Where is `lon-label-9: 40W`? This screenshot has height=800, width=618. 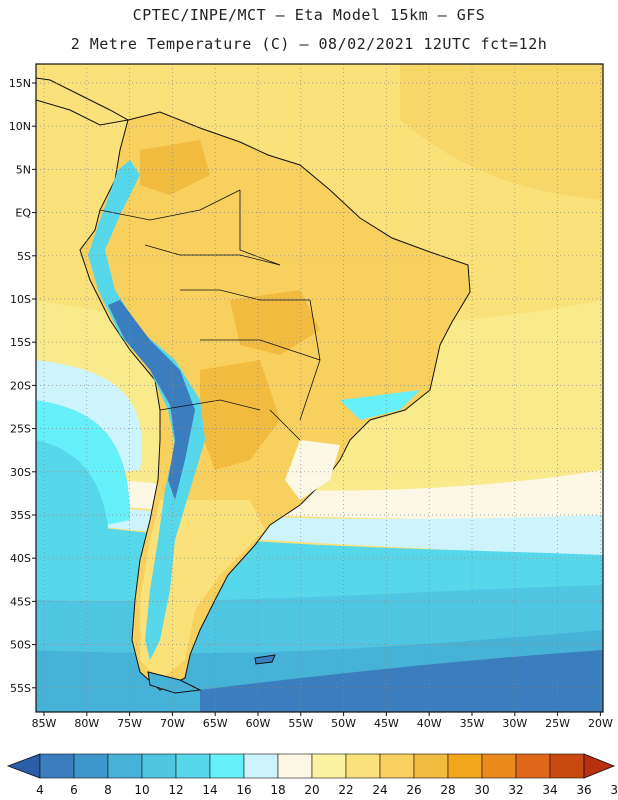 lon-label-9: 40W is located at coordinates (429, 723).